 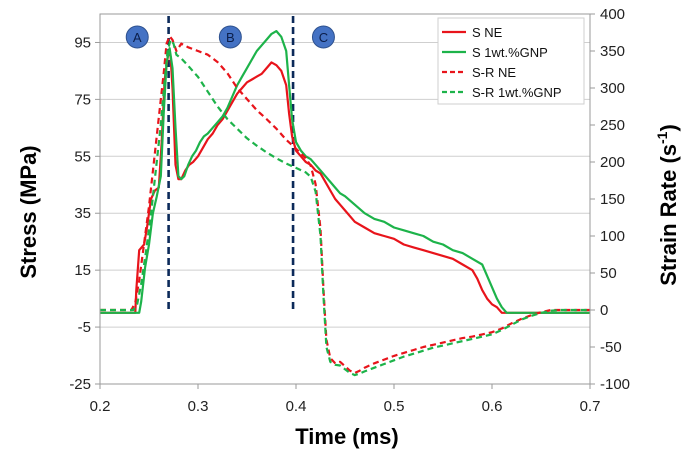 I want to click on legend-label: S-R NE, so click(x=494, y=72).